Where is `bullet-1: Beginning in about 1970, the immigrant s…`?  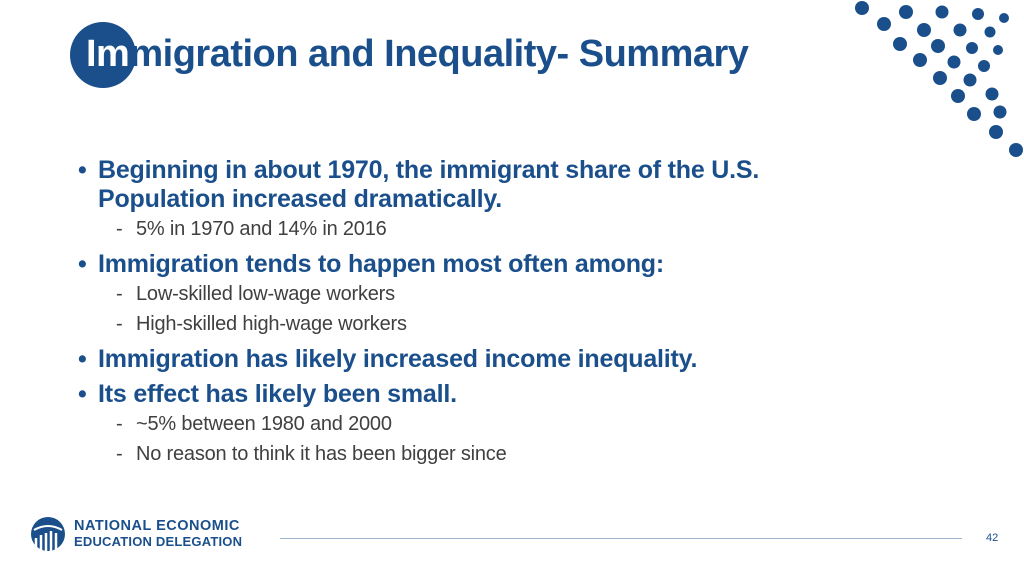 bullet-1: Beginning in about 1970, the immigrant s… is located at coordinates (458, 185).